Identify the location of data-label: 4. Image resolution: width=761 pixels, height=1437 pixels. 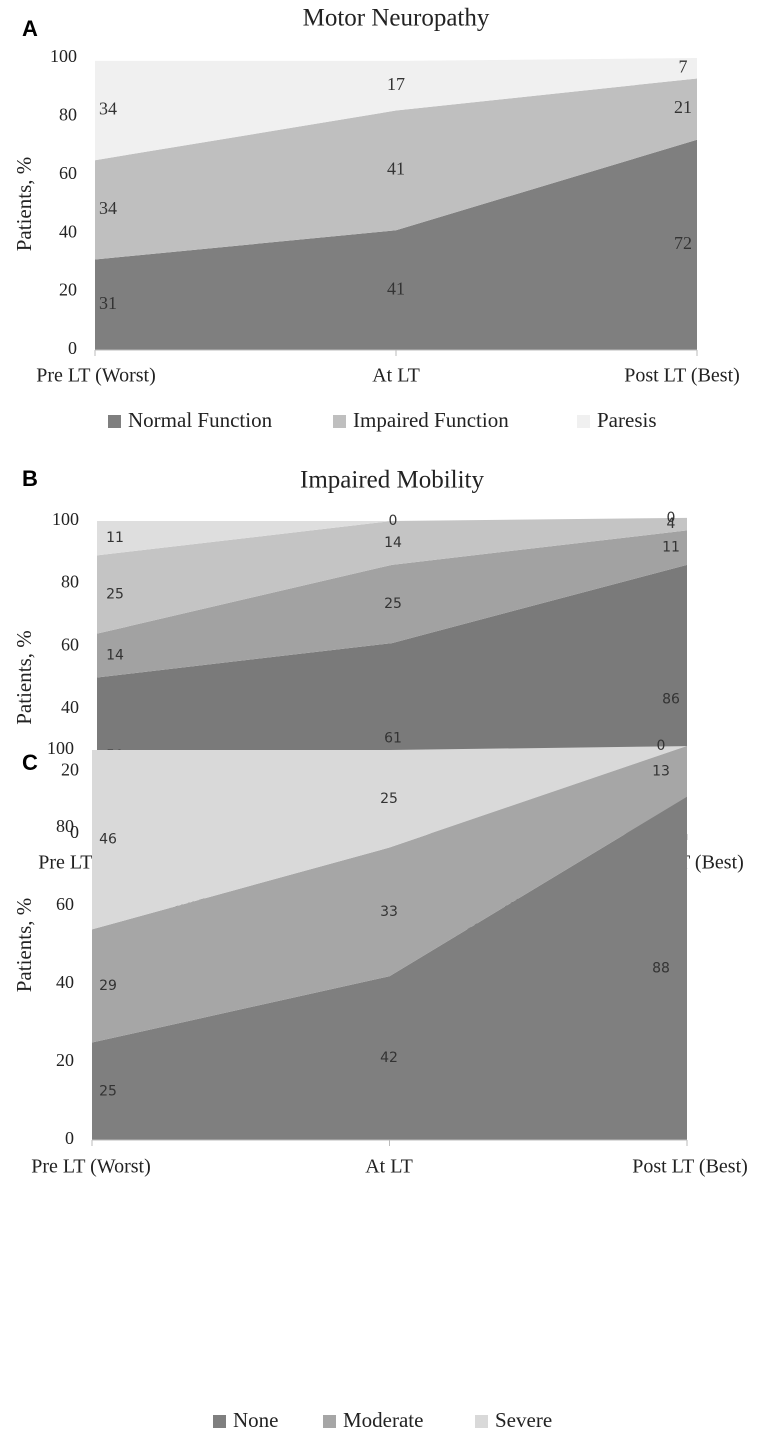
(671, 524).